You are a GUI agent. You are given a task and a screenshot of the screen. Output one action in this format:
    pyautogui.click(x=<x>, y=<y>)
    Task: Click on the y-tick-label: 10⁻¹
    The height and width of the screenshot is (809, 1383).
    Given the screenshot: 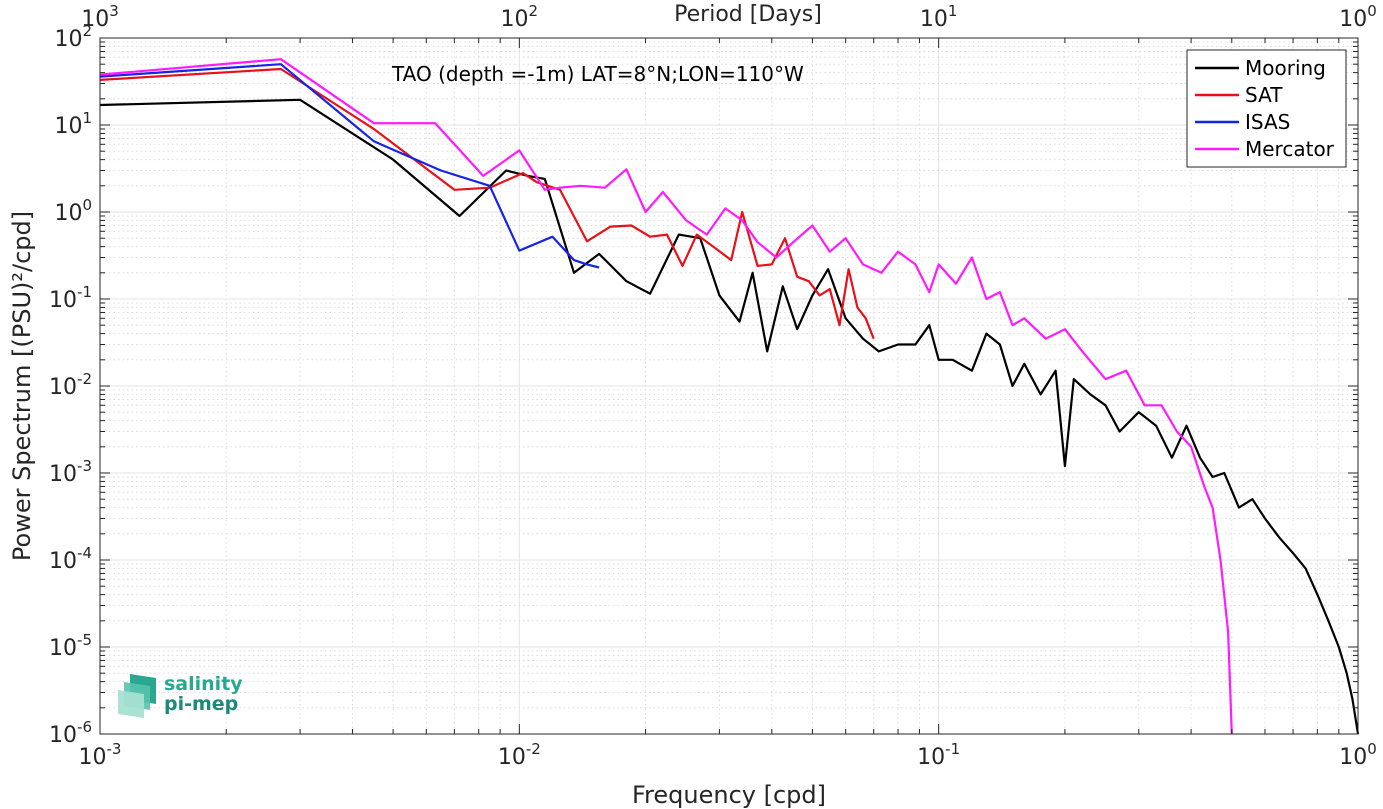 What is the action you would take?
    pyautogui.click(x=70, y=298)
    